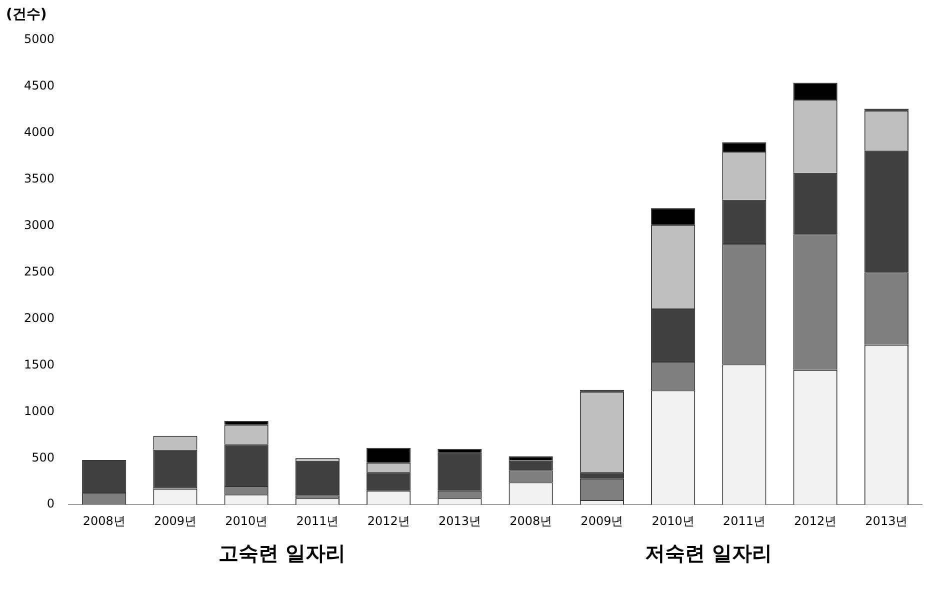  I want to click on y-tick-label: 1000, so click(39, 411).